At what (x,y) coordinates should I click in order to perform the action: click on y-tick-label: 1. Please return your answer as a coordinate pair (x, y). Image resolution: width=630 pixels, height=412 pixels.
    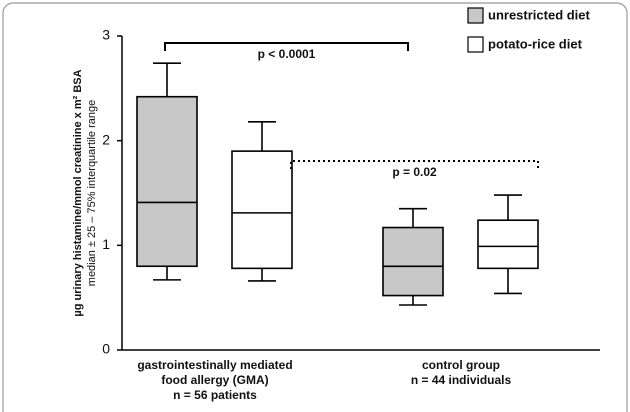
    Looking at the image, I should click on (106, 244).